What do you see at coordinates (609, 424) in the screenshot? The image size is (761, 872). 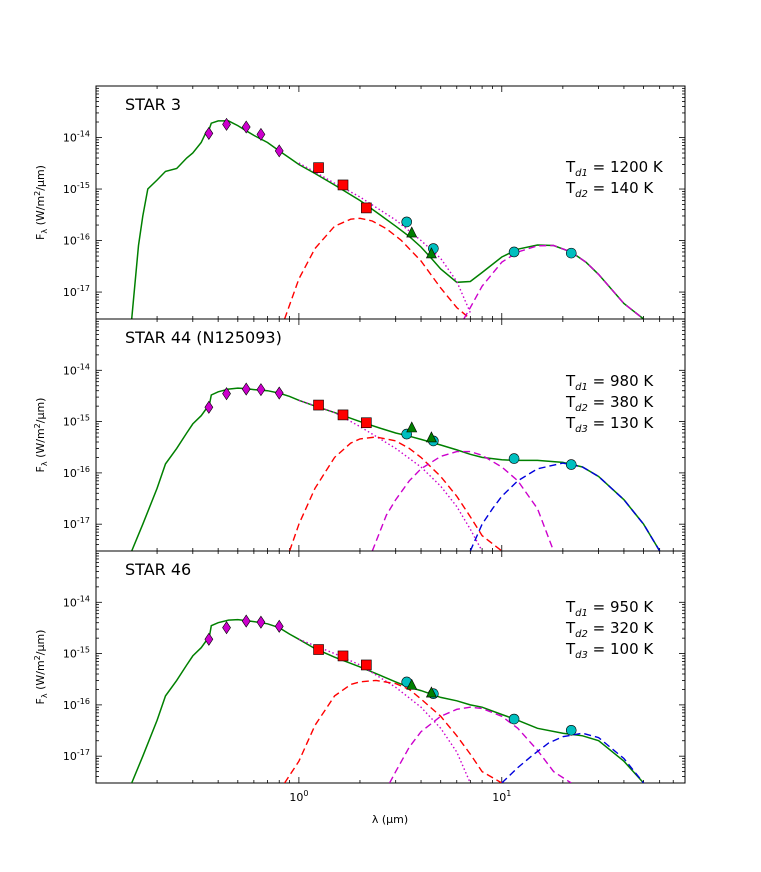 I see `temperature-label: Td3 = 130 K` at bounding box center [609, 424].